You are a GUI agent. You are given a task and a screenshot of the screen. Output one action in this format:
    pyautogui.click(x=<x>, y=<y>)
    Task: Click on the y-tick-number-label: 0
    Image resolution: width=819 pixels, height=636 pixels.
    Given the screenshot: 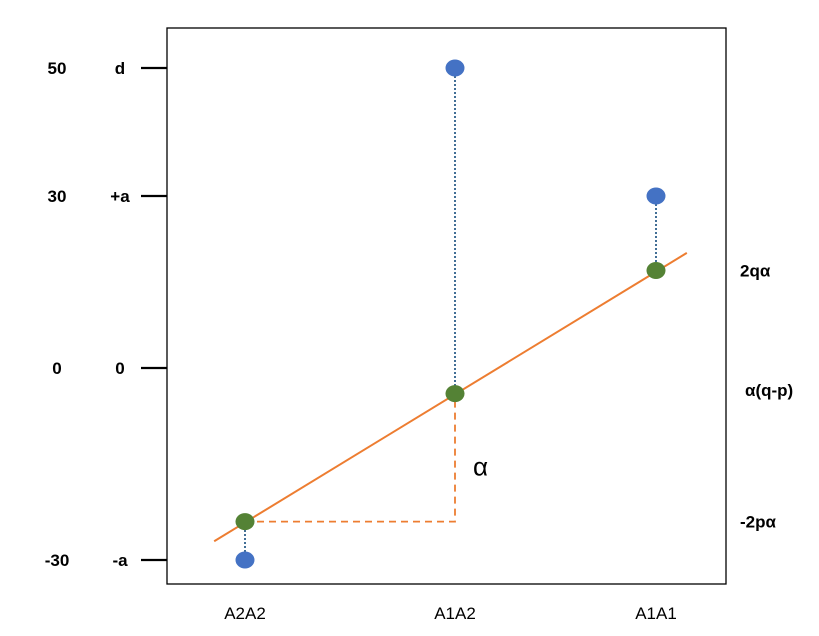 What is the action you would take?
    pyautogui.click(x=56, y=368)
    